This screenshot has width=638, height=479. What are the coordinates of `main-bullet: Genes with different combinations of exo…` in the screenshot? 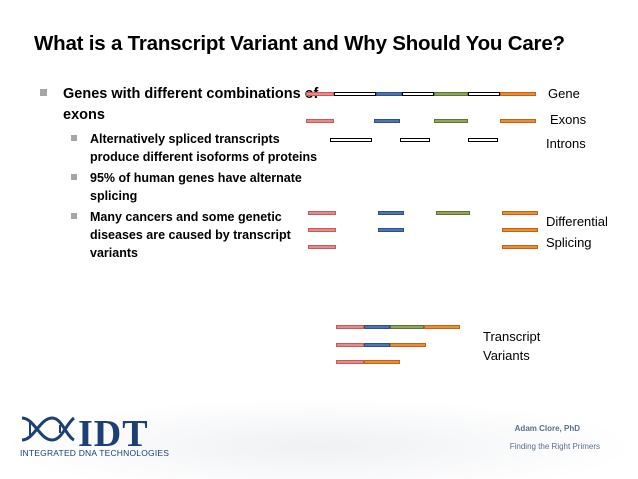 It's located at (185, 105).